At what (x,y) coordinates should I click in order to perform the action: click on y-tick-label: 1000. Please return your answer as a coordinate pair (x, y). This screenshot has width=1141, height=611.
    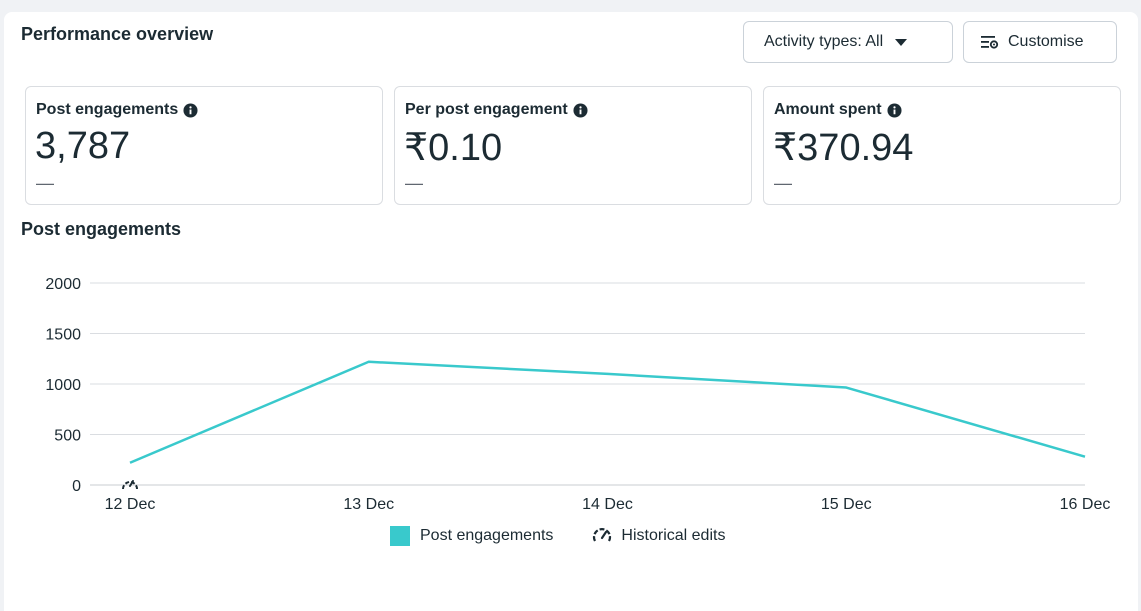
    Looking at the image, I should click on (63, 385).